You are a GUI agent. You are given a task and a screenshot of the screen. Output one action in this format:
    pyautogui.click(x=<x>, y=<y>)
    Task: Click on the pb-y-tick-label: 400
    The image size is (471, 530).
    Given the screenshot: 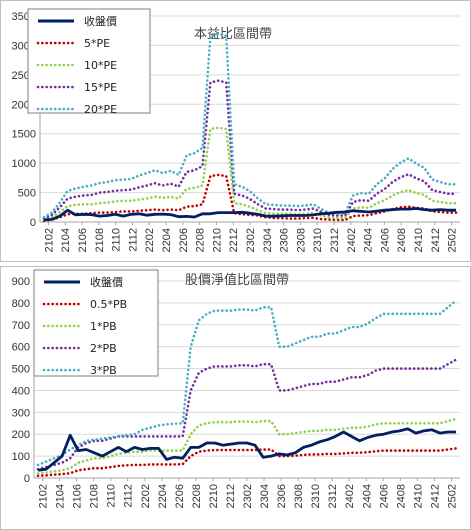 What is the action you would take?
    pyautogui.click(x=21, y=391)
    